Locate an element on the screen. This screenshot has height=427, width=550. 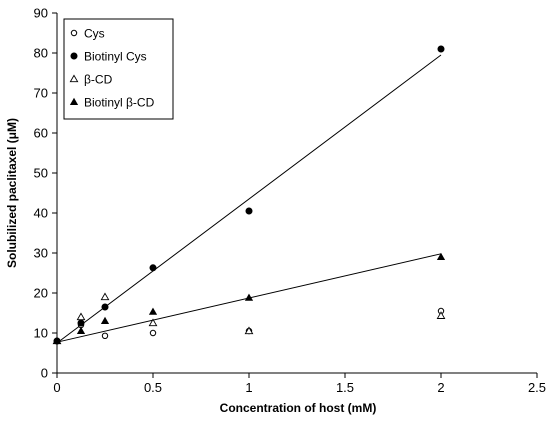
legend-label: Cys is located at coordinates (94, 34).